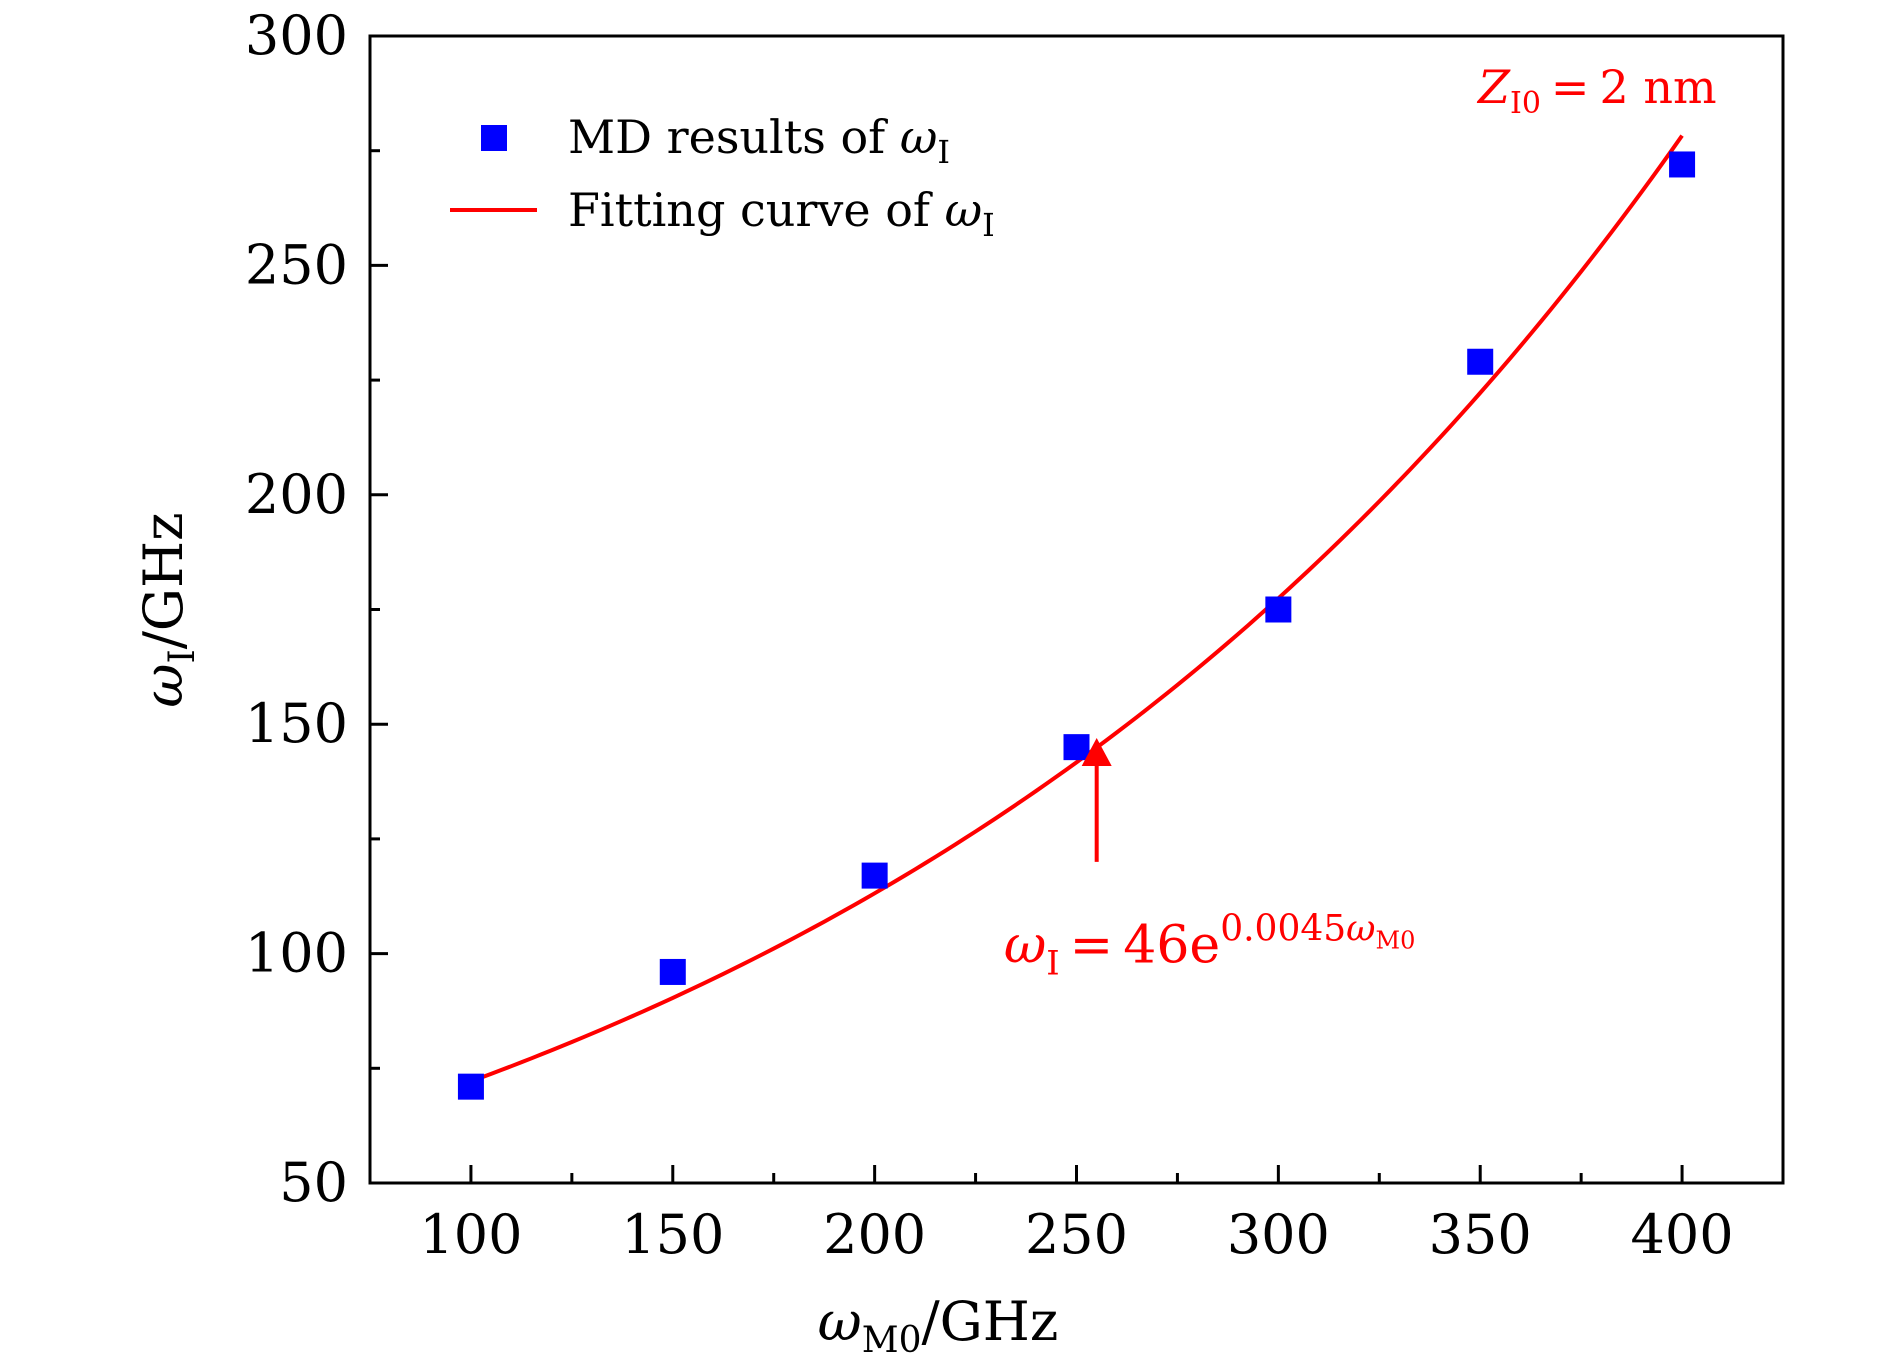 The height and width of the screenshot is (1371, 1890). Describe the element at coordinates (1596, 90) in the screenshot. I see `condition-annotation: ZI0 = 2 nm` at that location.